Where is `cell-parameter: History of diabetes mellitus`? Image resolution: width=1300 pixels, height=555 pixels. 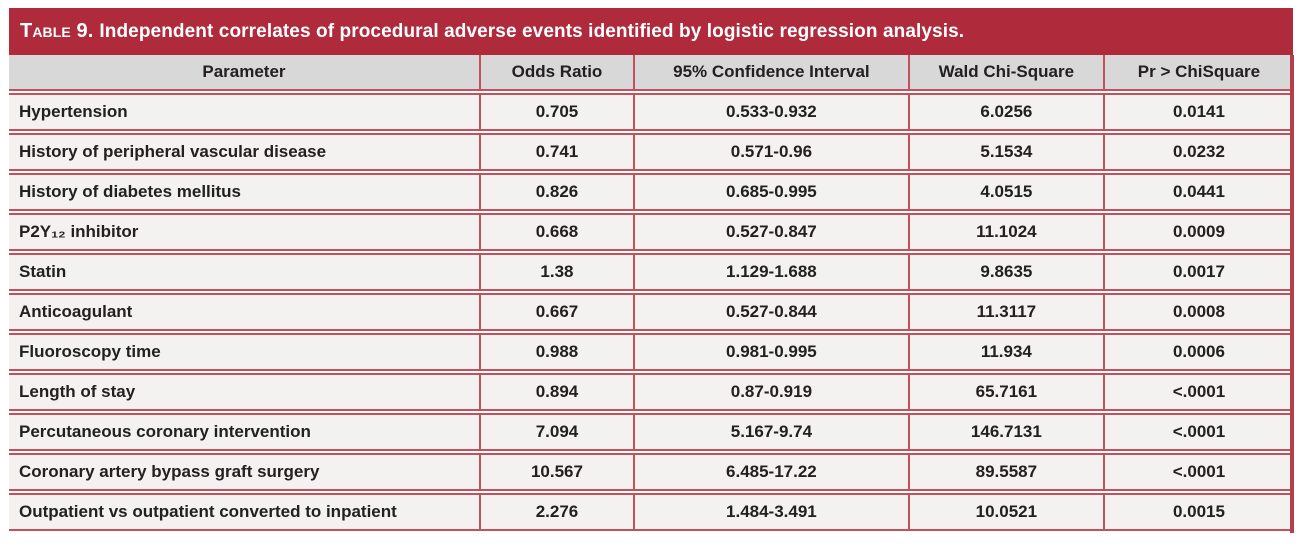 cell-parameter: History of diabetes mellitus is located at coordinates (244, 192).